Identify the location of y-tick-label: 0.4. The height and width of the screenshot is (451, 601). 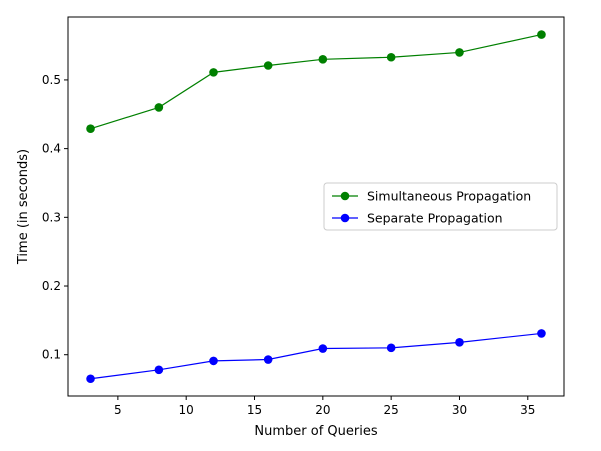
(51, 149).